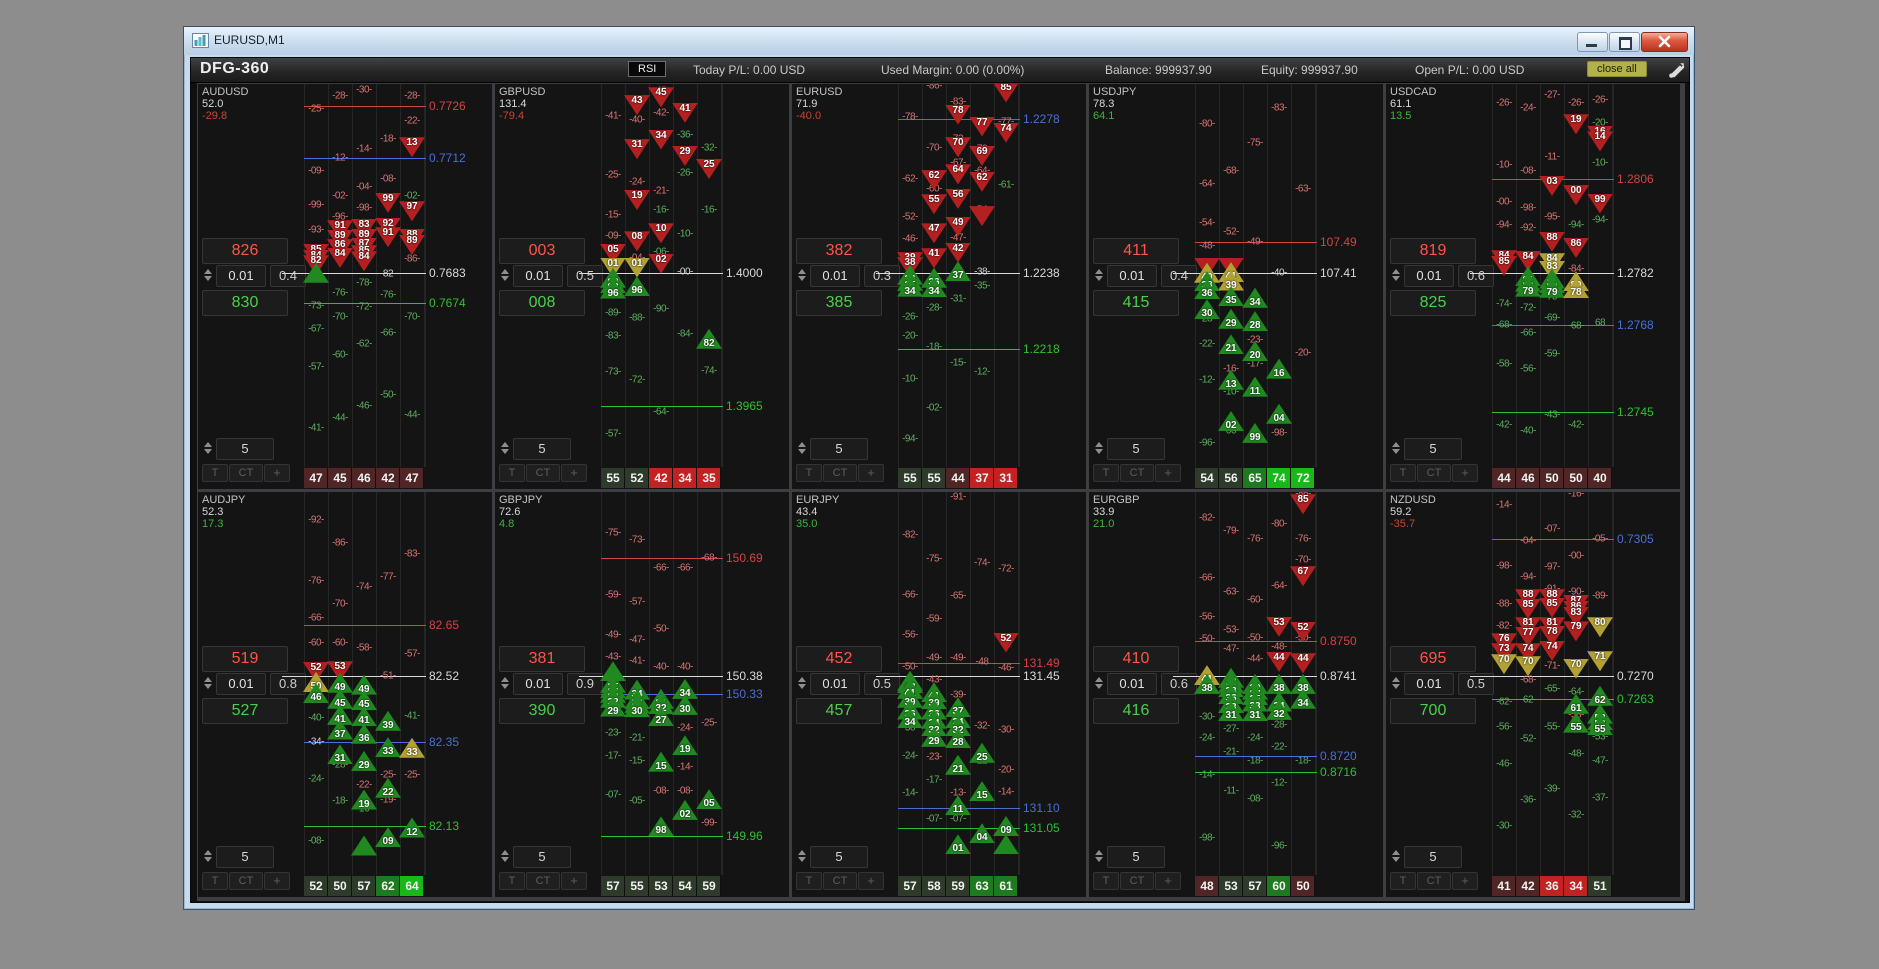  Describe the element at coordinates (1617, 69) in the screenshot. I see `close-all-button: close all` at that location.